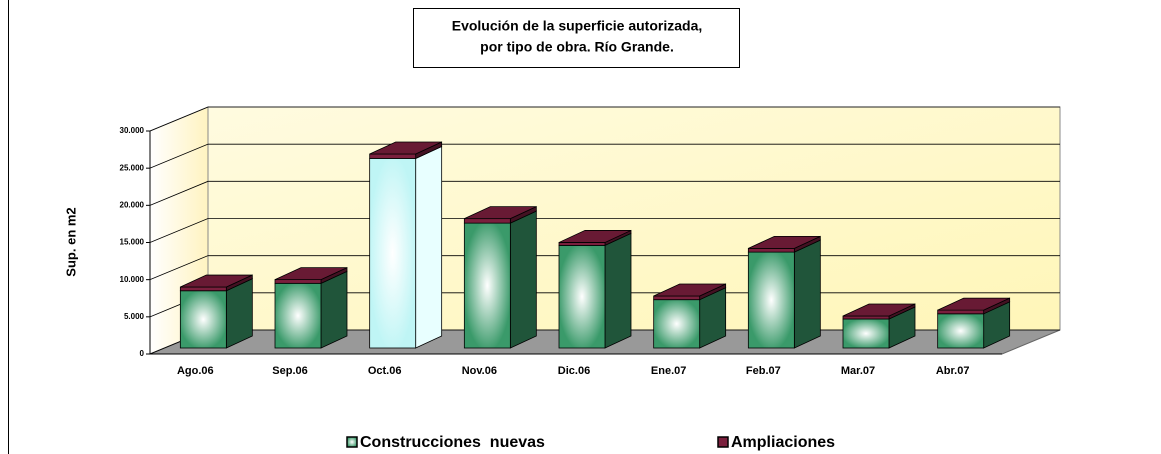 Image resolution: width=1161 pixels, height=454 pixels. I want to click on x-tick-label: Mar.07, so click(858, 371).